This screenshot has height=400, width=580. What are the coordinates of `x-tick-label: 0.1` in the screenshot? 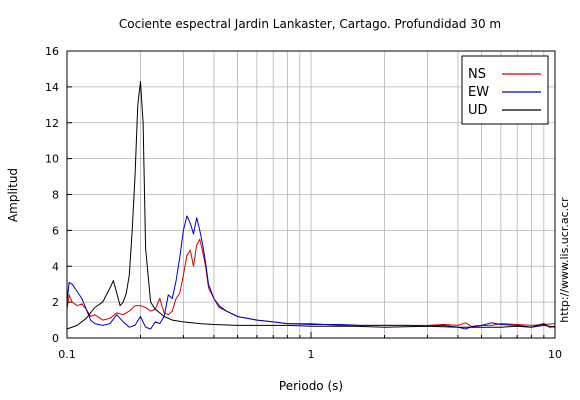 It's located at (67, 354).